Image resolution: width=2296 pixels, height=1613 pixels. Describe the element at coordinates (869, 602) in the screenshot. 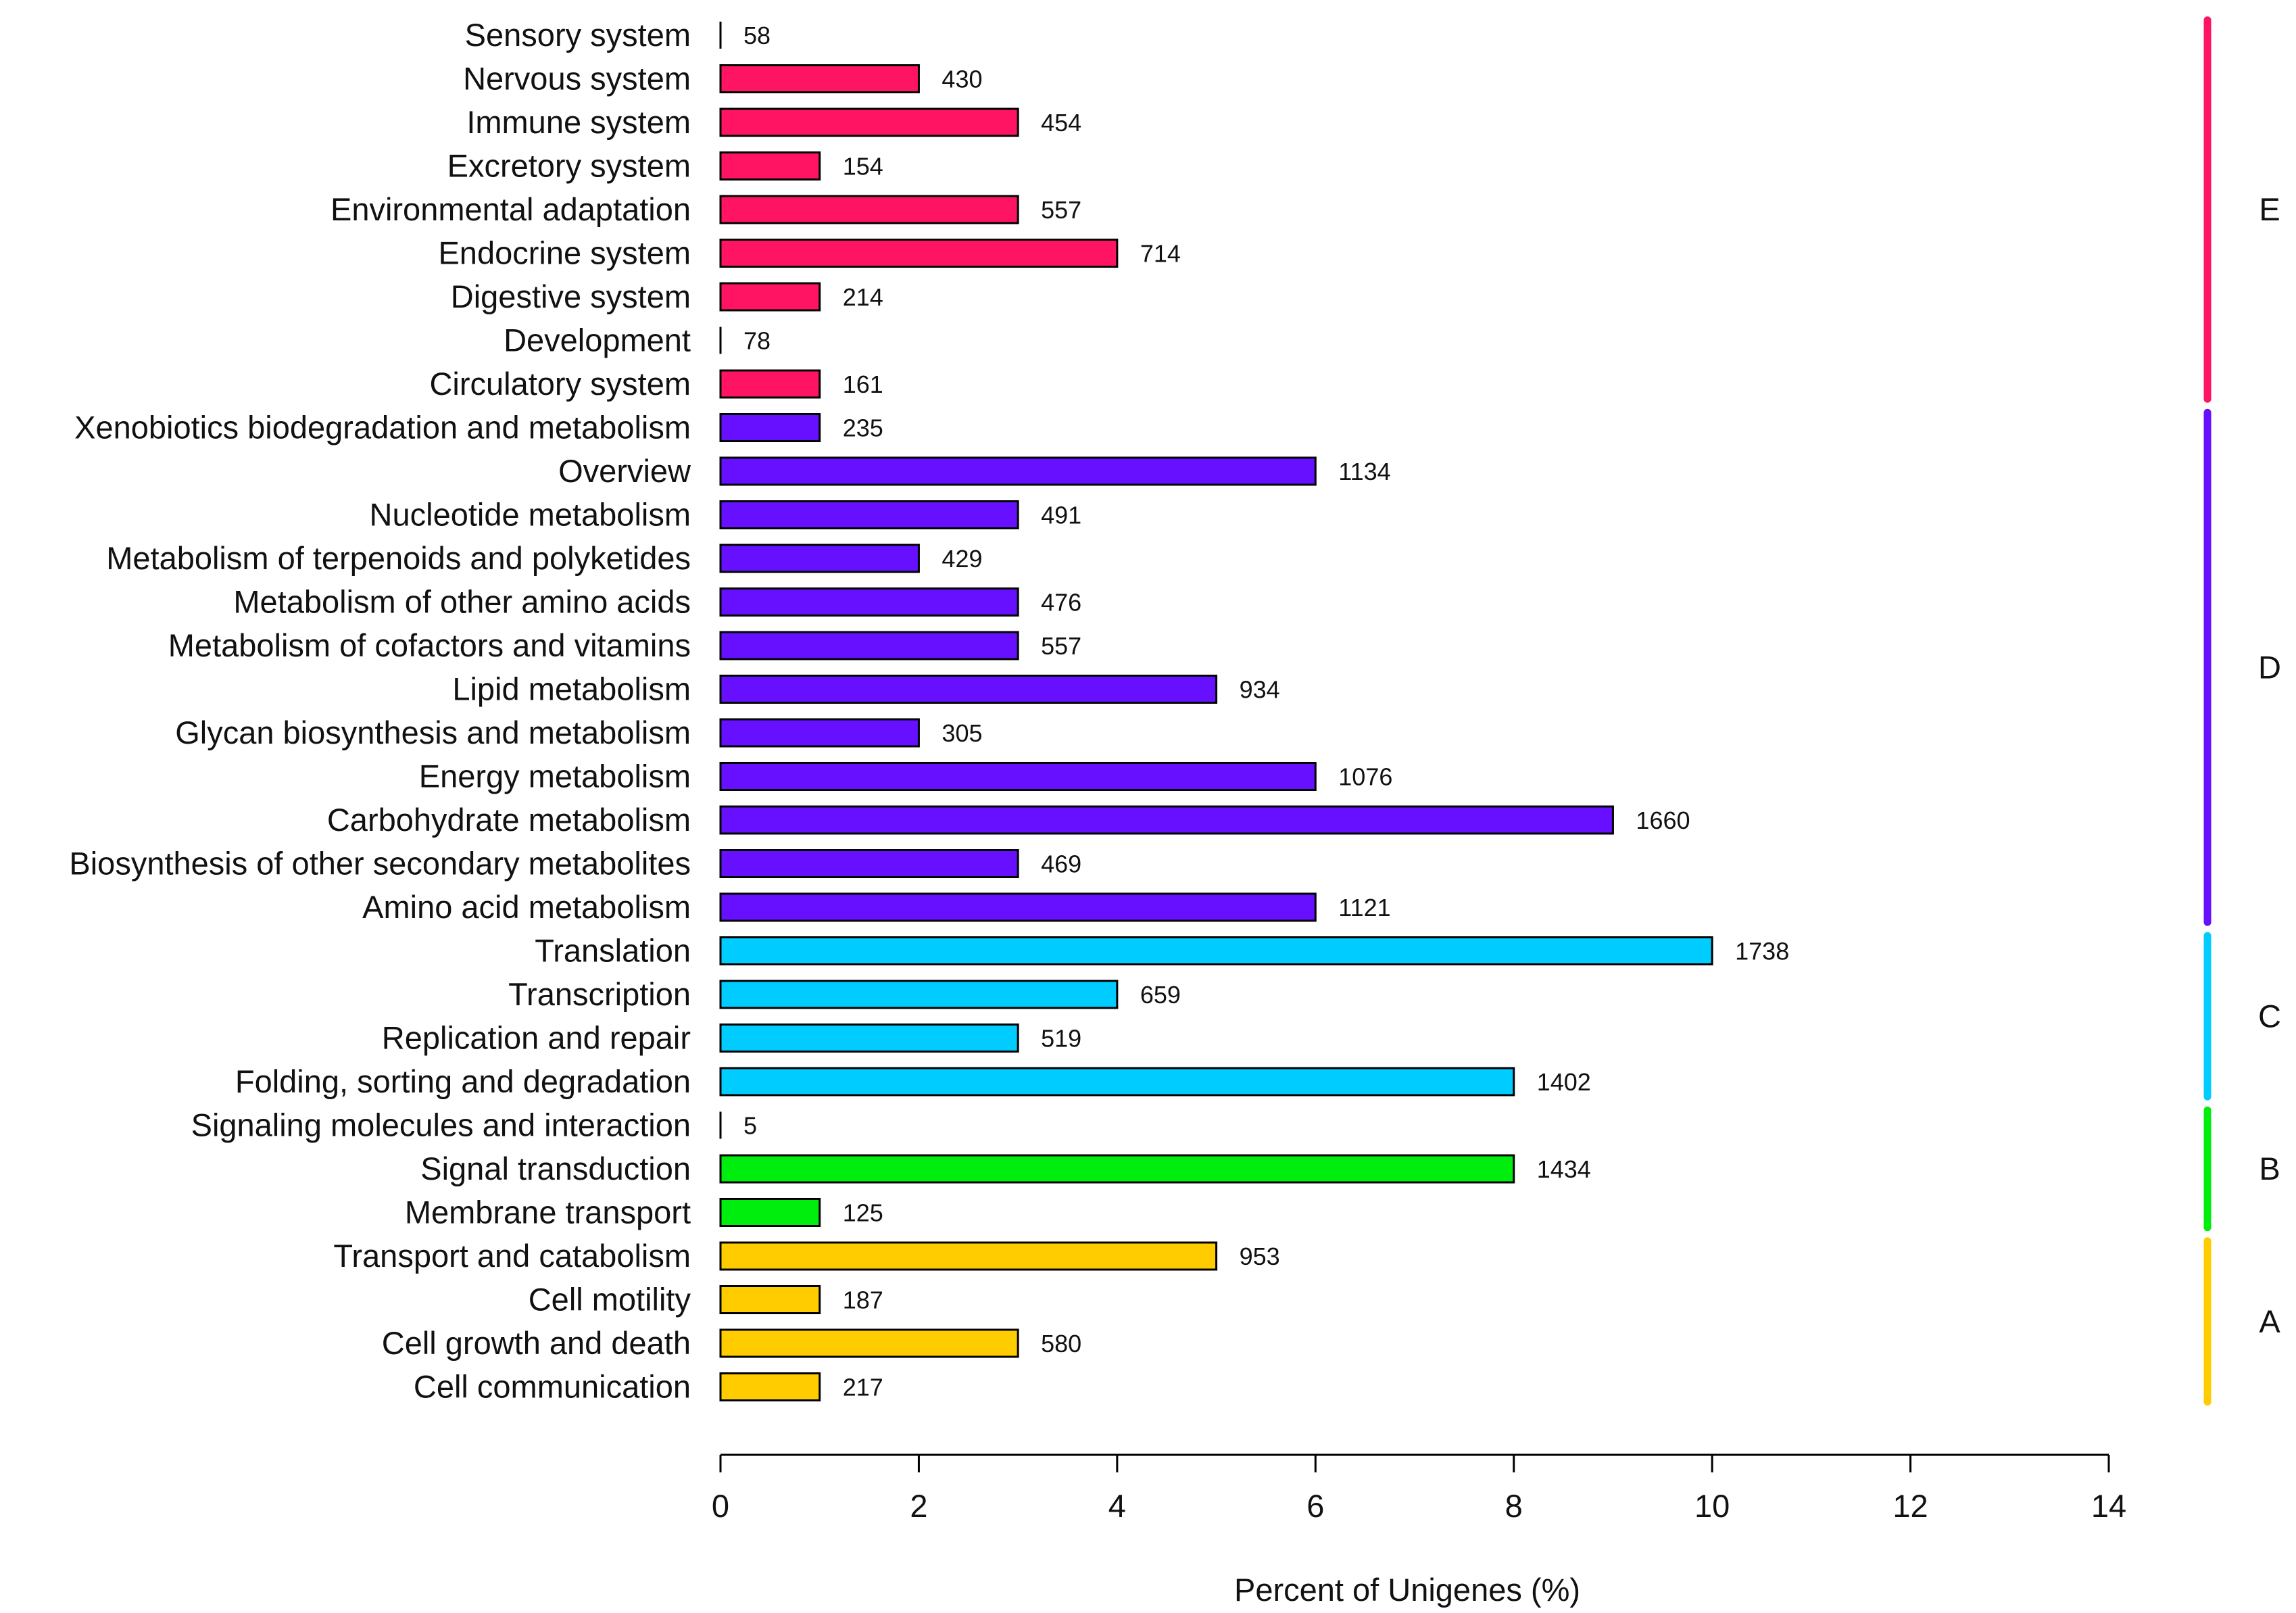

I see `bar-metabolism-of-other-amino-acids` at that location.